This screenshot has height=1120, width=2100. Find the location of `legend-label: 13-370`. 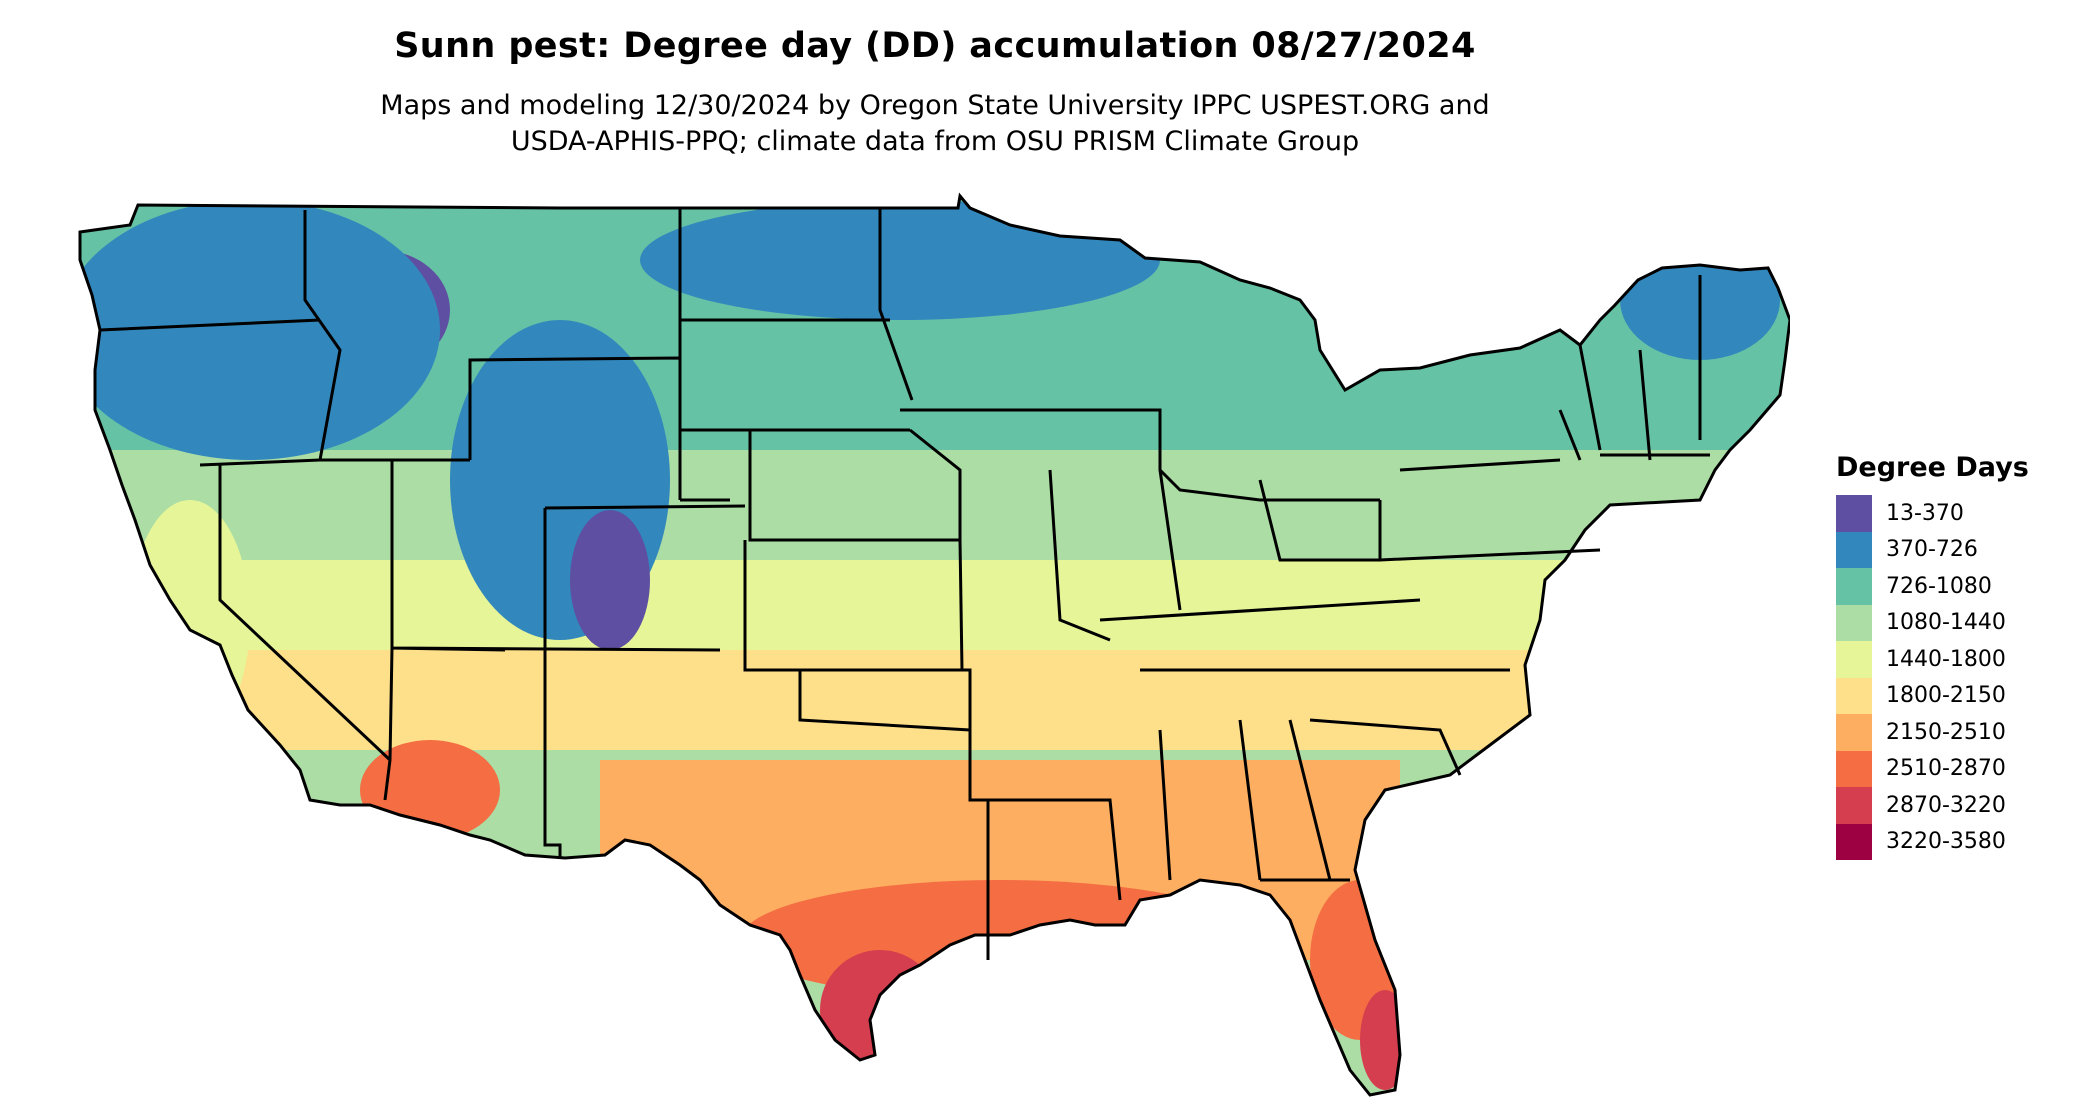

legend-label: 13-370 is located at coordinates (1925, 513).